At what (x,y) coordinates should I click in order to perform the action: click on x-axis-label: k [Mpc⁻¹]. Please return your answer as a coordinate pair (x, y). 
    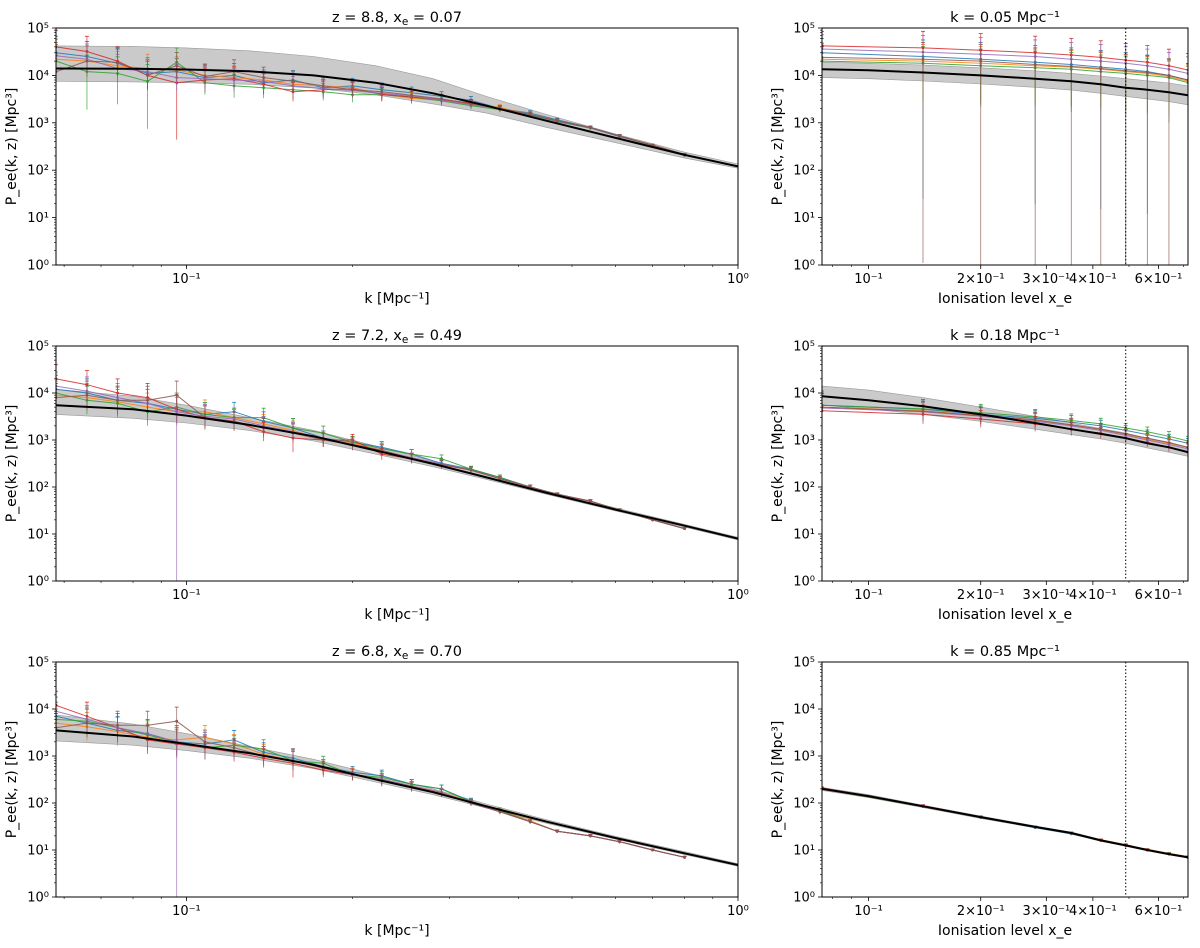
    Looking at the image, I should click on (396, 931).